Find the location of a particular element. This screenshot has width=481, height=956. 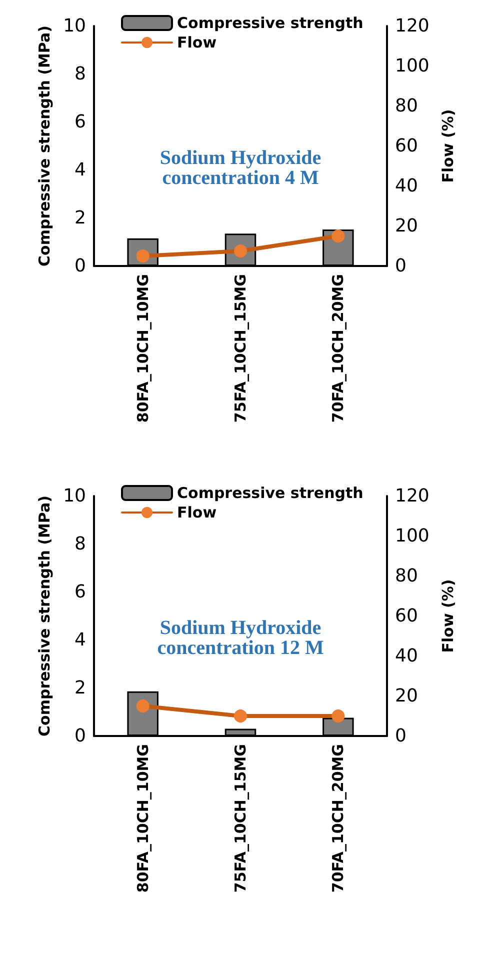

annotation: Sodium Hydroxide concentration 12 M is located at coordinates (240, 638).